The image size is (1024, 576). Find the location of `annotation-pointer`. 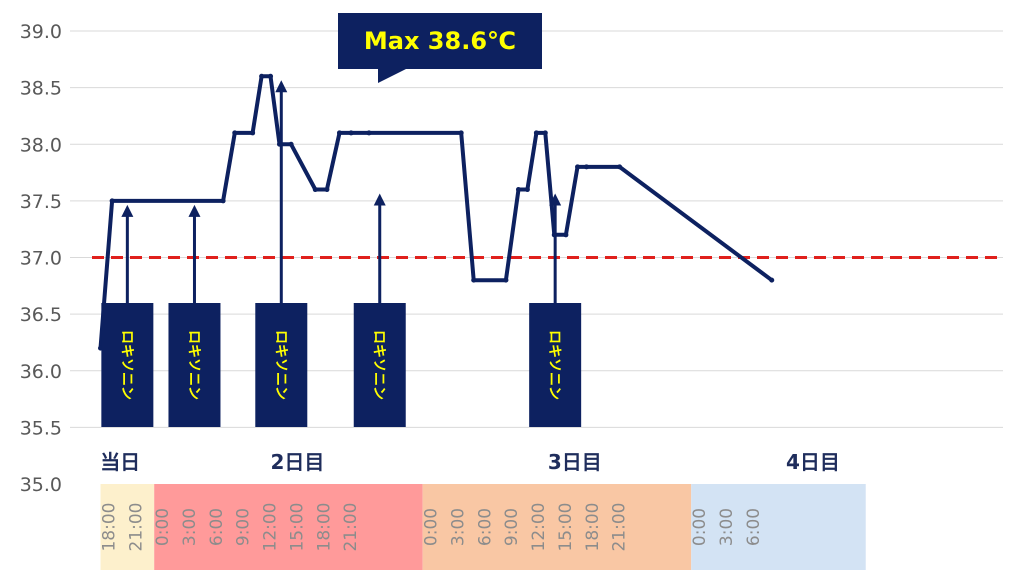

annotation-pointer is located at coordinates (392, 76).